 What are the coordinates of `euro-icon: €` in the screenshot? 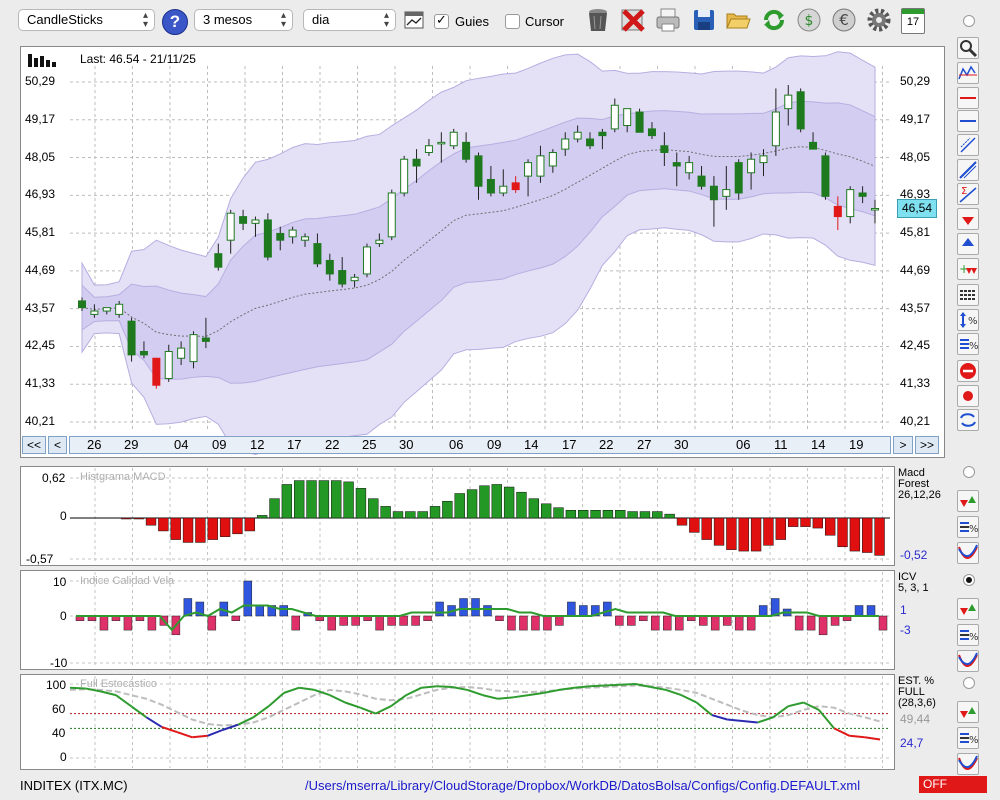 It's located at (844, 20).